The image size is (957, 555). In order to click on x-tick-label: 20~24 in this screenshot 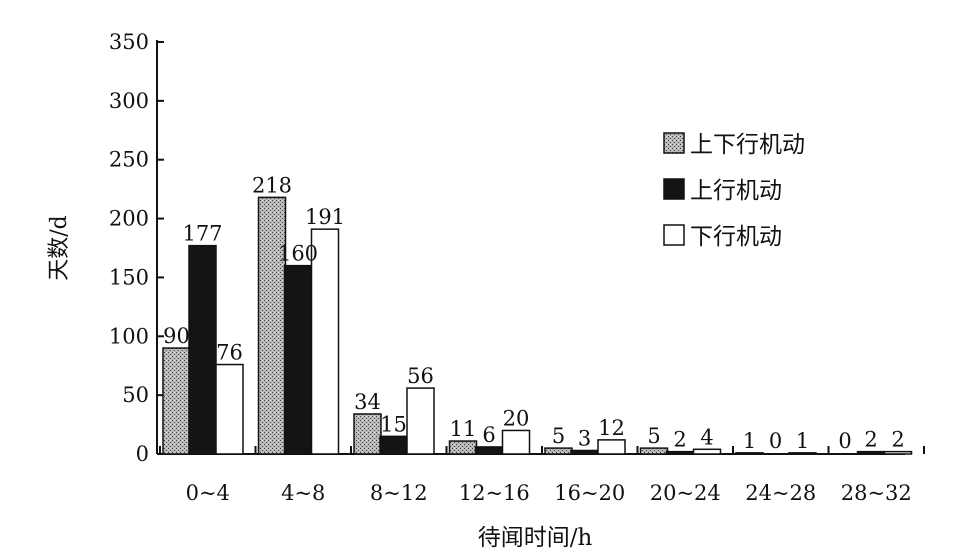, I will do `click(685, 493)`.